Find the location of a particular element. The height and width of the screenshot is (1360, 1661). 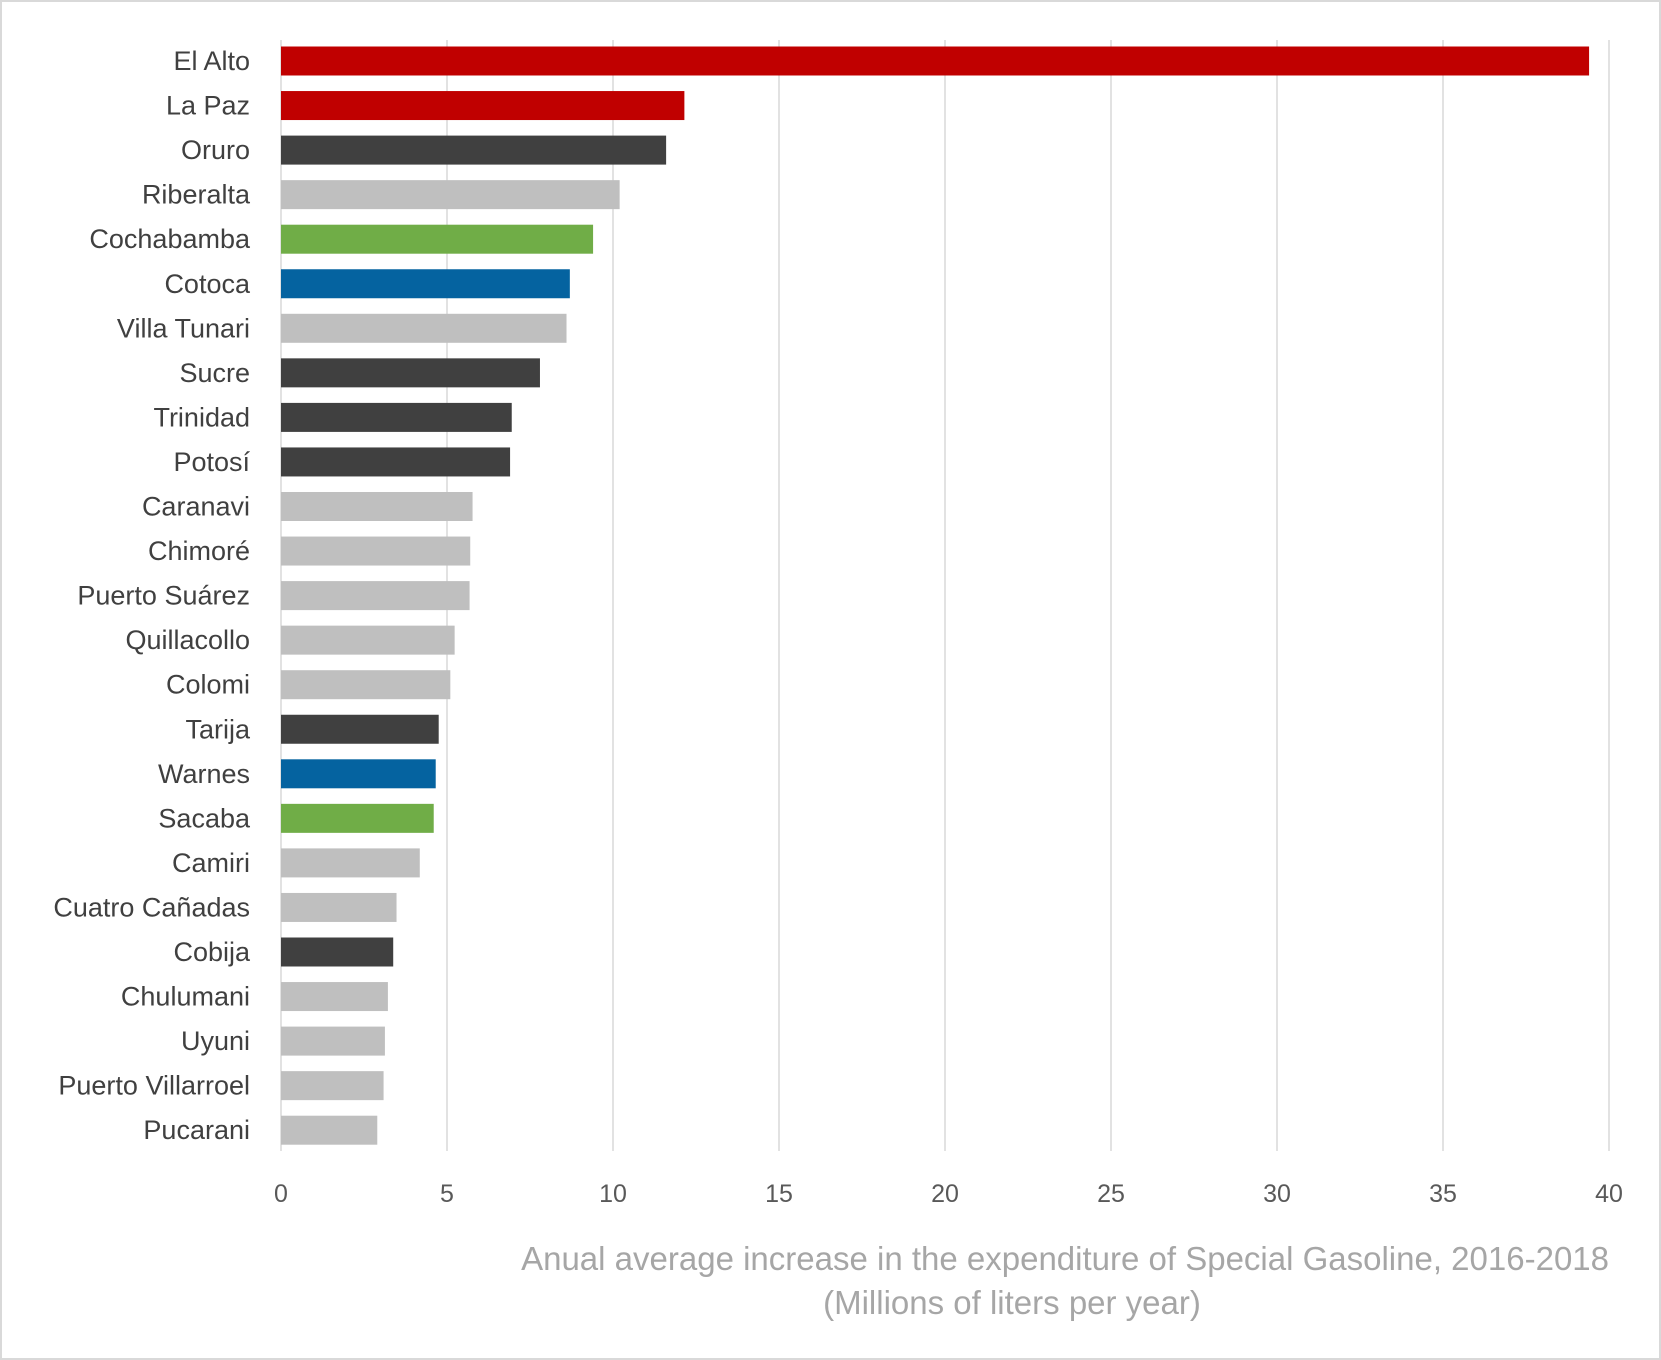

x-tick-label: 5 is located at coordinates (447, 1194).